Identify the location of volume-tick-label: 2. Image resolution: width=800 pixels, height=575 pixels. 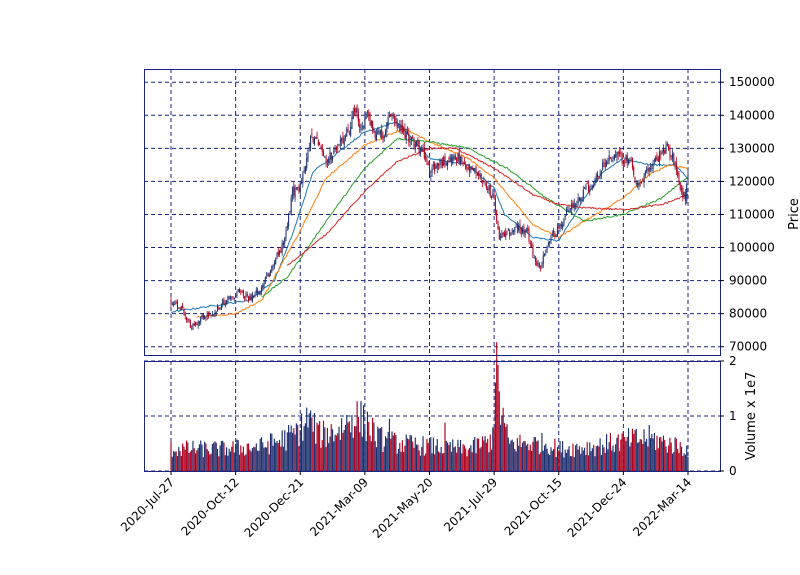
(733, 361).